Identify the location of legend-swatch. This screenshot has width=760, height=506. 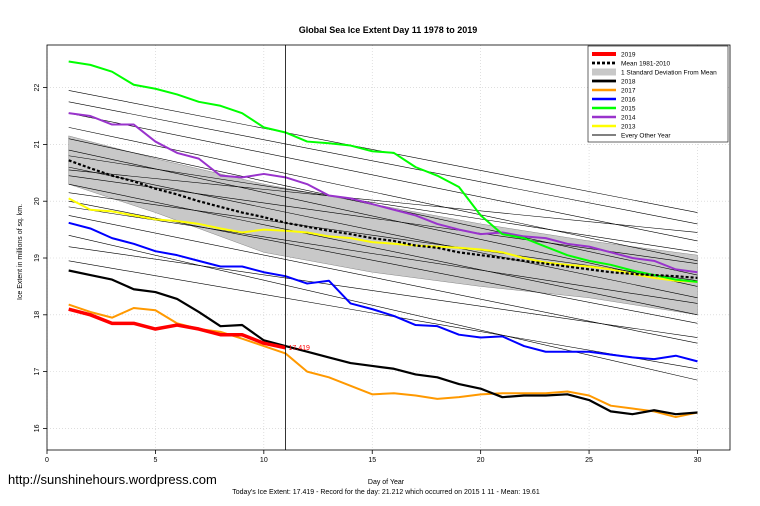
(604, 72).